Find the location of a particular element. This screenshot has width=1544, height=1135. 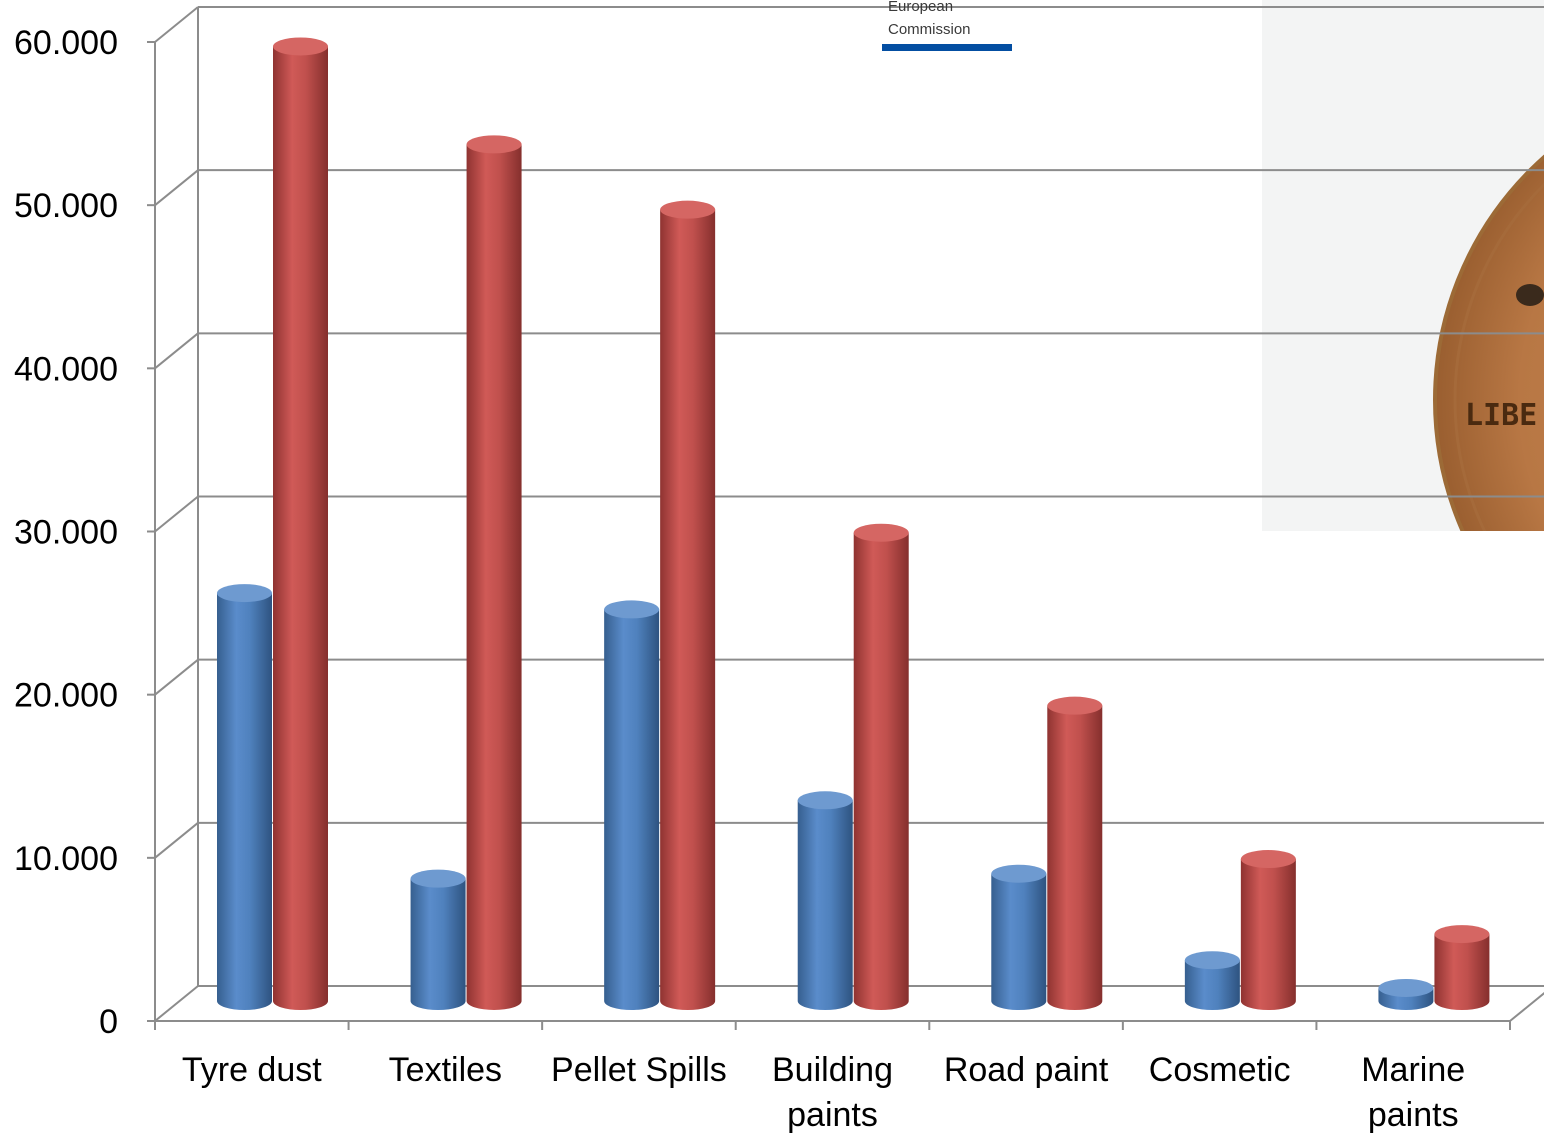

bar-blue-textiles is located at coordinates (438, 939).